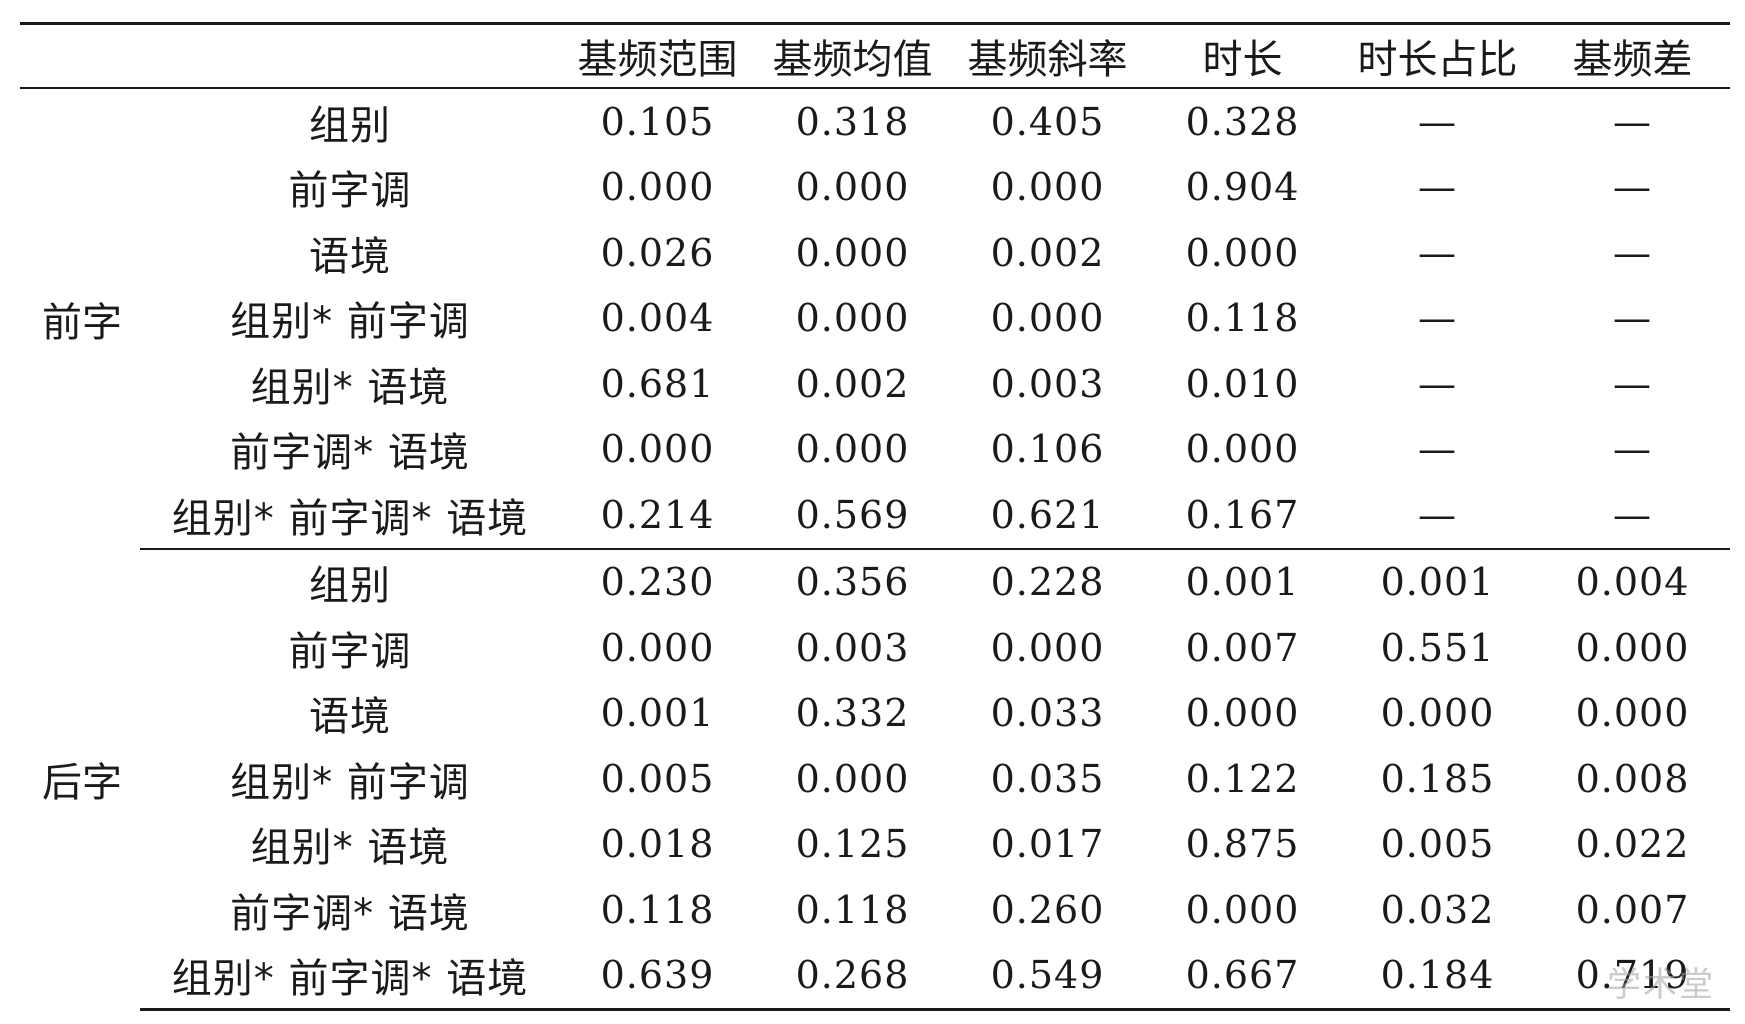 The height and width of the screenshot is (1024, 1745). Describe the element at coordinates (80, 55) in the screenshot. I see `header-blank-group` at that location.